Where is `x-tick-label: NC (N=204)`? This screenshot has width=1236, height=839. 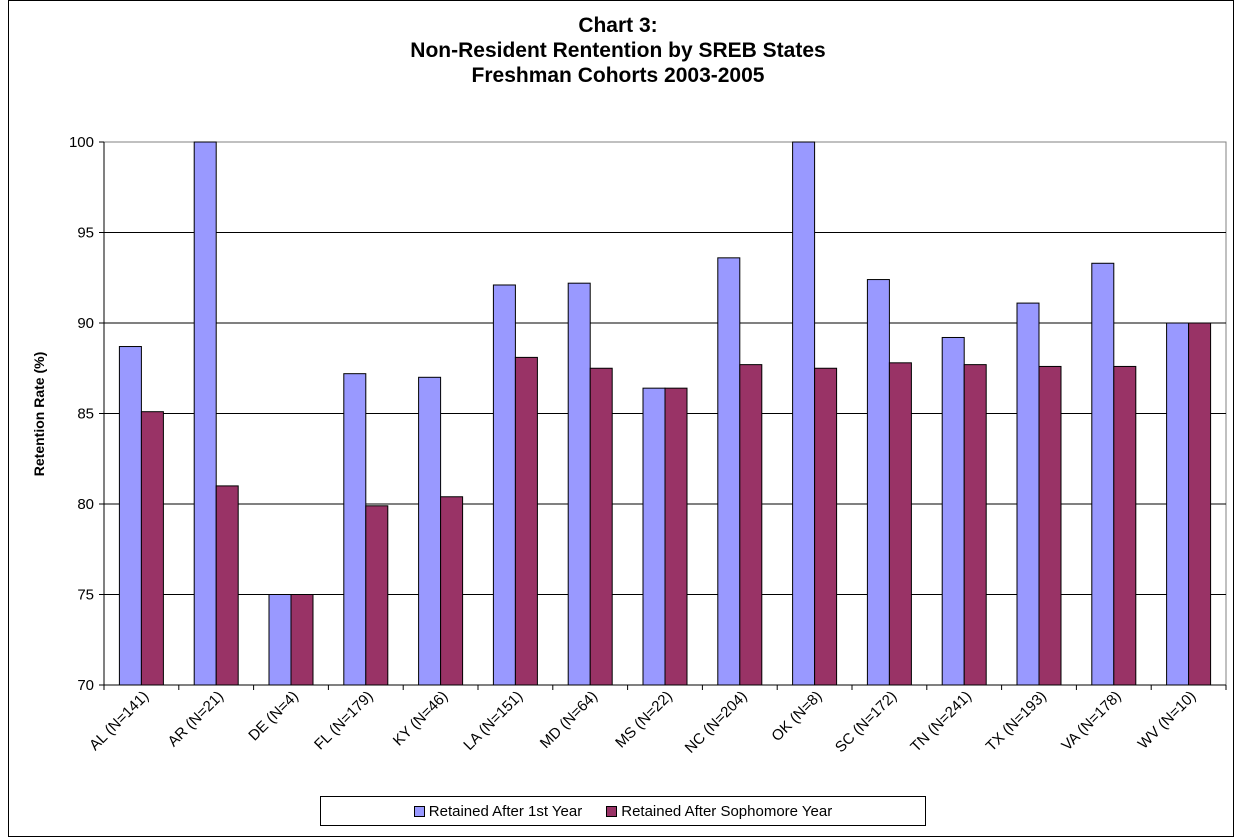
x-tick-label: NC (N=204) is located at coordinates (716, 722).